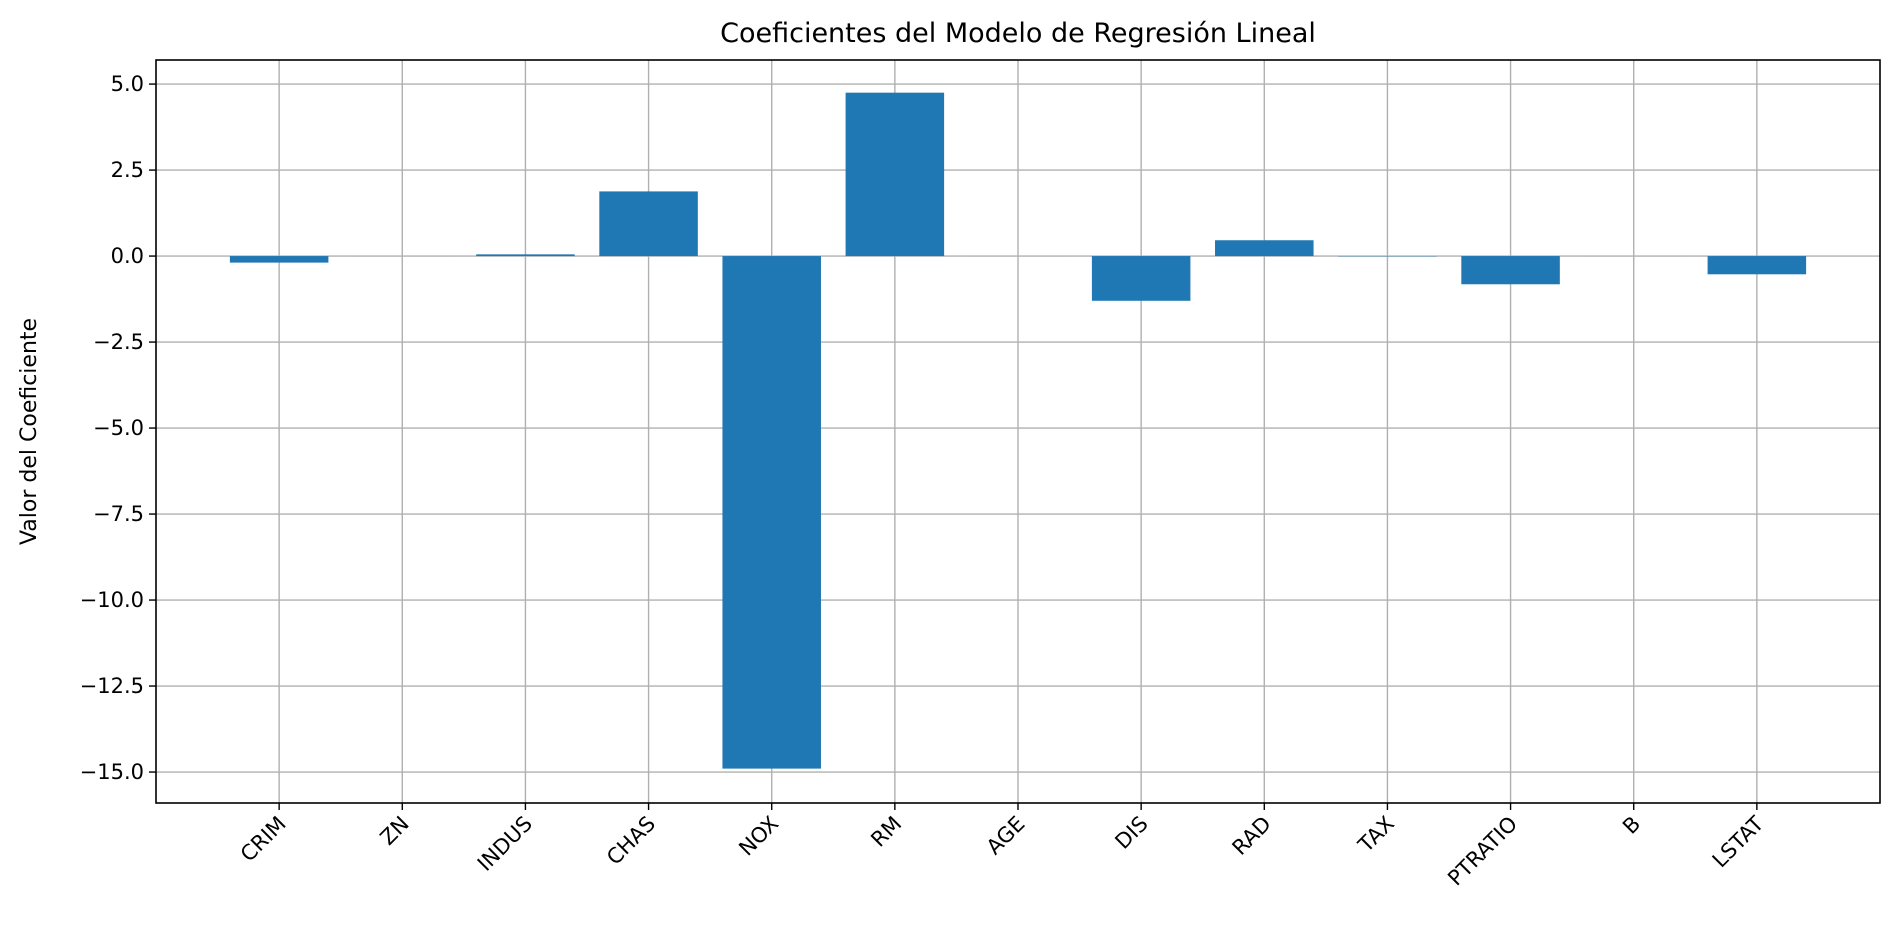  What do you see at coordinates (525, 255) in the screenshot?
I see `bar-indus` at bounding box center [525, 255].